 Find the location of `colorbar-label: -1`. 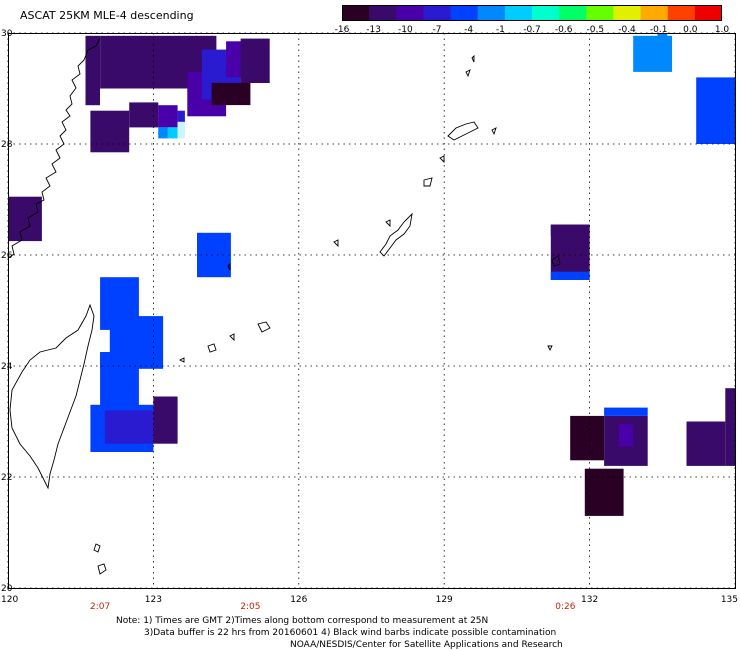

colorbar-label: -1 is located at coordinates (500, 30).